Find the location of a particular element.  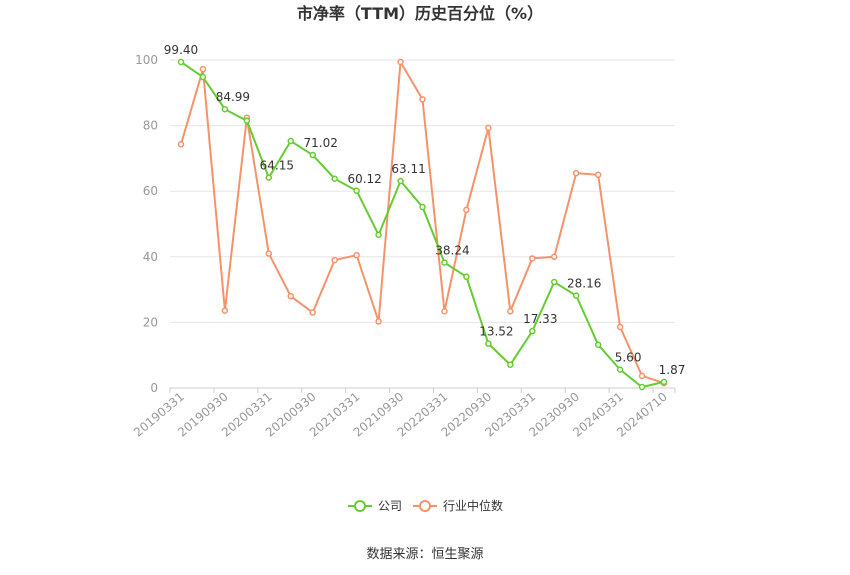

data-label: 28.16 is located at coordinates (584, 284).